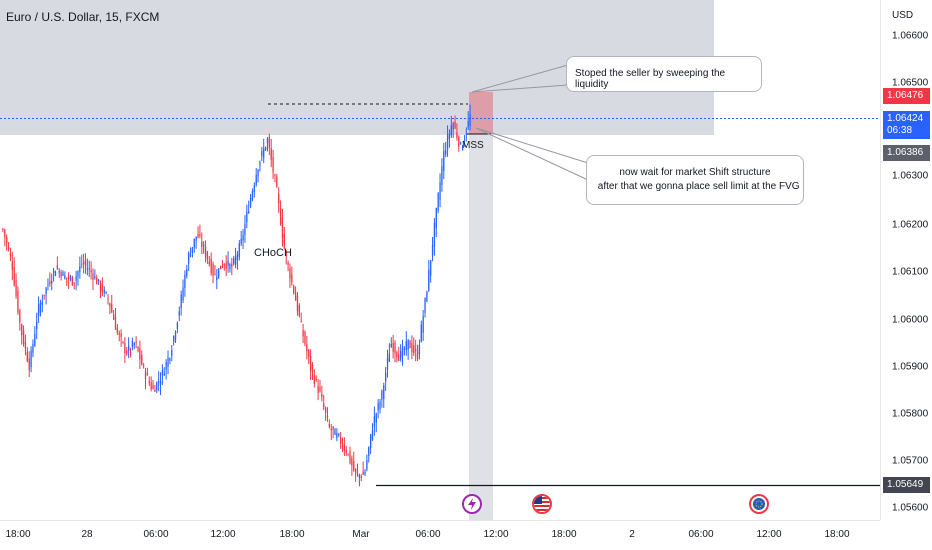 This screenshot has height=550, width=932. I want to click on target-zone-highlight, so click(481, 306).